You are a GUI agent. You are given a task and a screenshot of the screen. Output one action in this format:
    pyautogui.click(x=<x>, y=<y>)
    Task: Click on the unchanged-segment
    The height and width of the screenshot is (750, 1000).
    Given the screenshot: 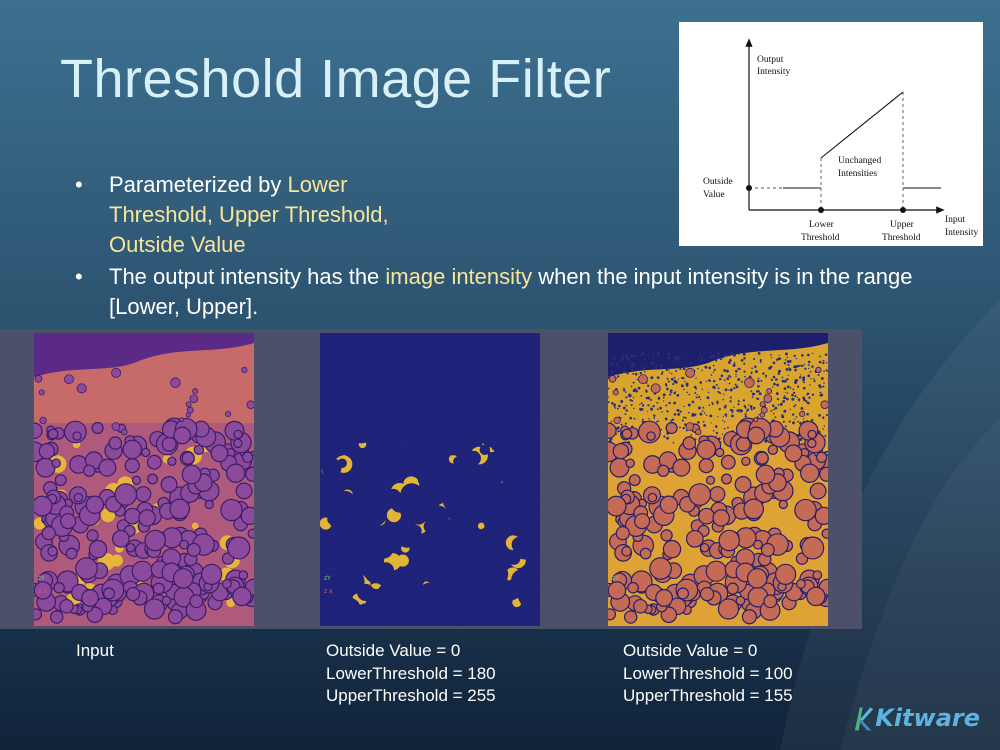 What is the action you would take?
    pyautogui.click(x=862, y=125)
    